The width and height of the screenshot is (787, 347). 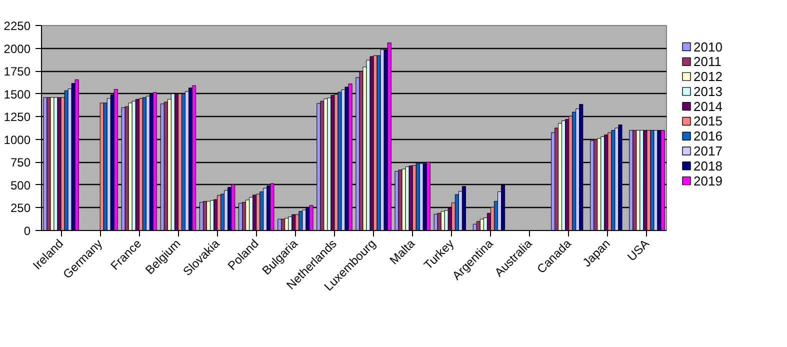 I want to click on y-tick-label: 1000, so click(x=17, y=139).